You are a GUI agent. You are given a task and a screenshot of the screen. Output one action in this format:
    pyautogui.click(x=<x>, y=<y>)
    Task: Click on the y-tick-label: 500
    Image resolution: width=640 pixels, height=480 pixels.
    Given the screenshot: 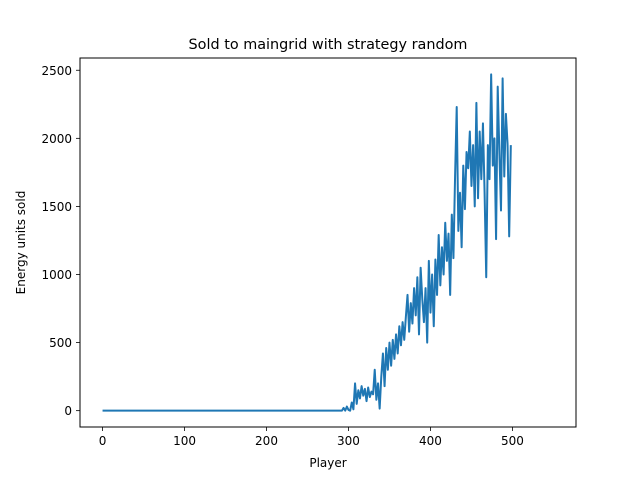 What is the action you would take?
    pyautogui.click(x=60, y=343)
    